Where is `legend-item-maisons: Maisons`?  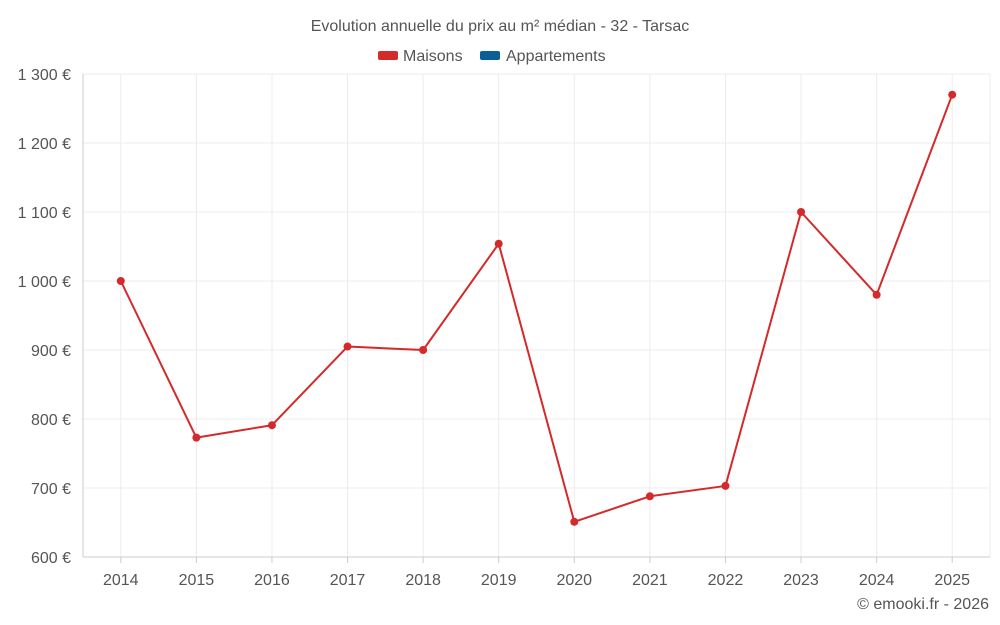 legend-item-maisons: Maisons is located at coordinates (420, 56).